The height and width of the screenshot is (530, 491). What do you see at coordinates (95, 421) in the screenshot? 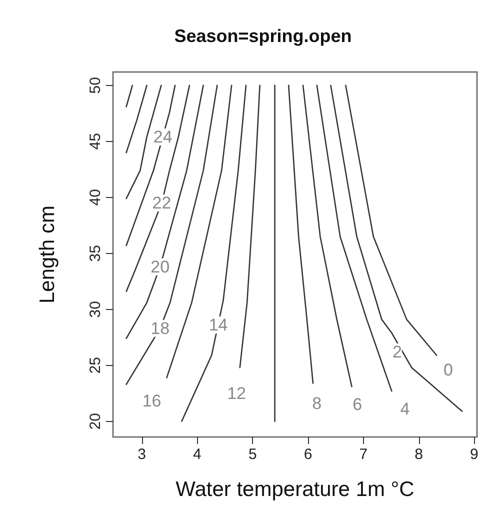
I see `y-tick-label: 20` at bounding box center [95, 421].